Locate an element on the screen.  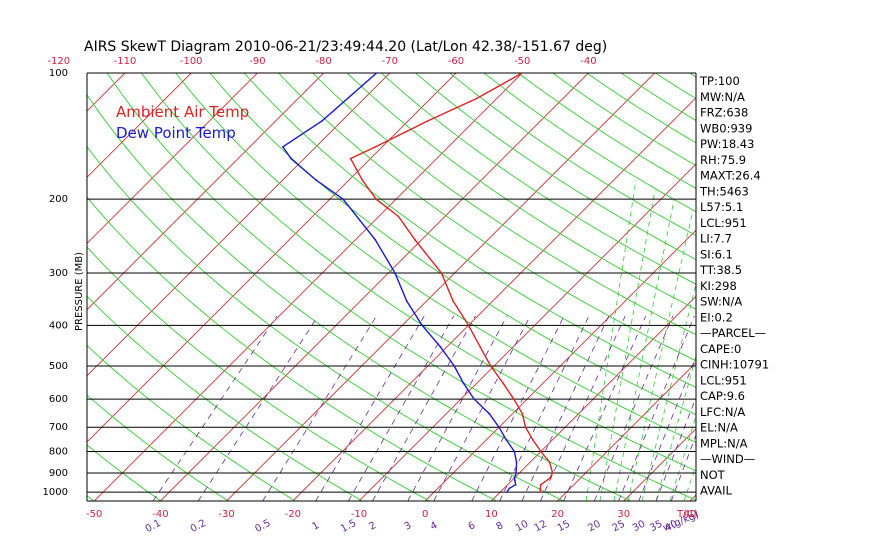
top-temp-tick-label: -120 is located at coordinates (58, 61).